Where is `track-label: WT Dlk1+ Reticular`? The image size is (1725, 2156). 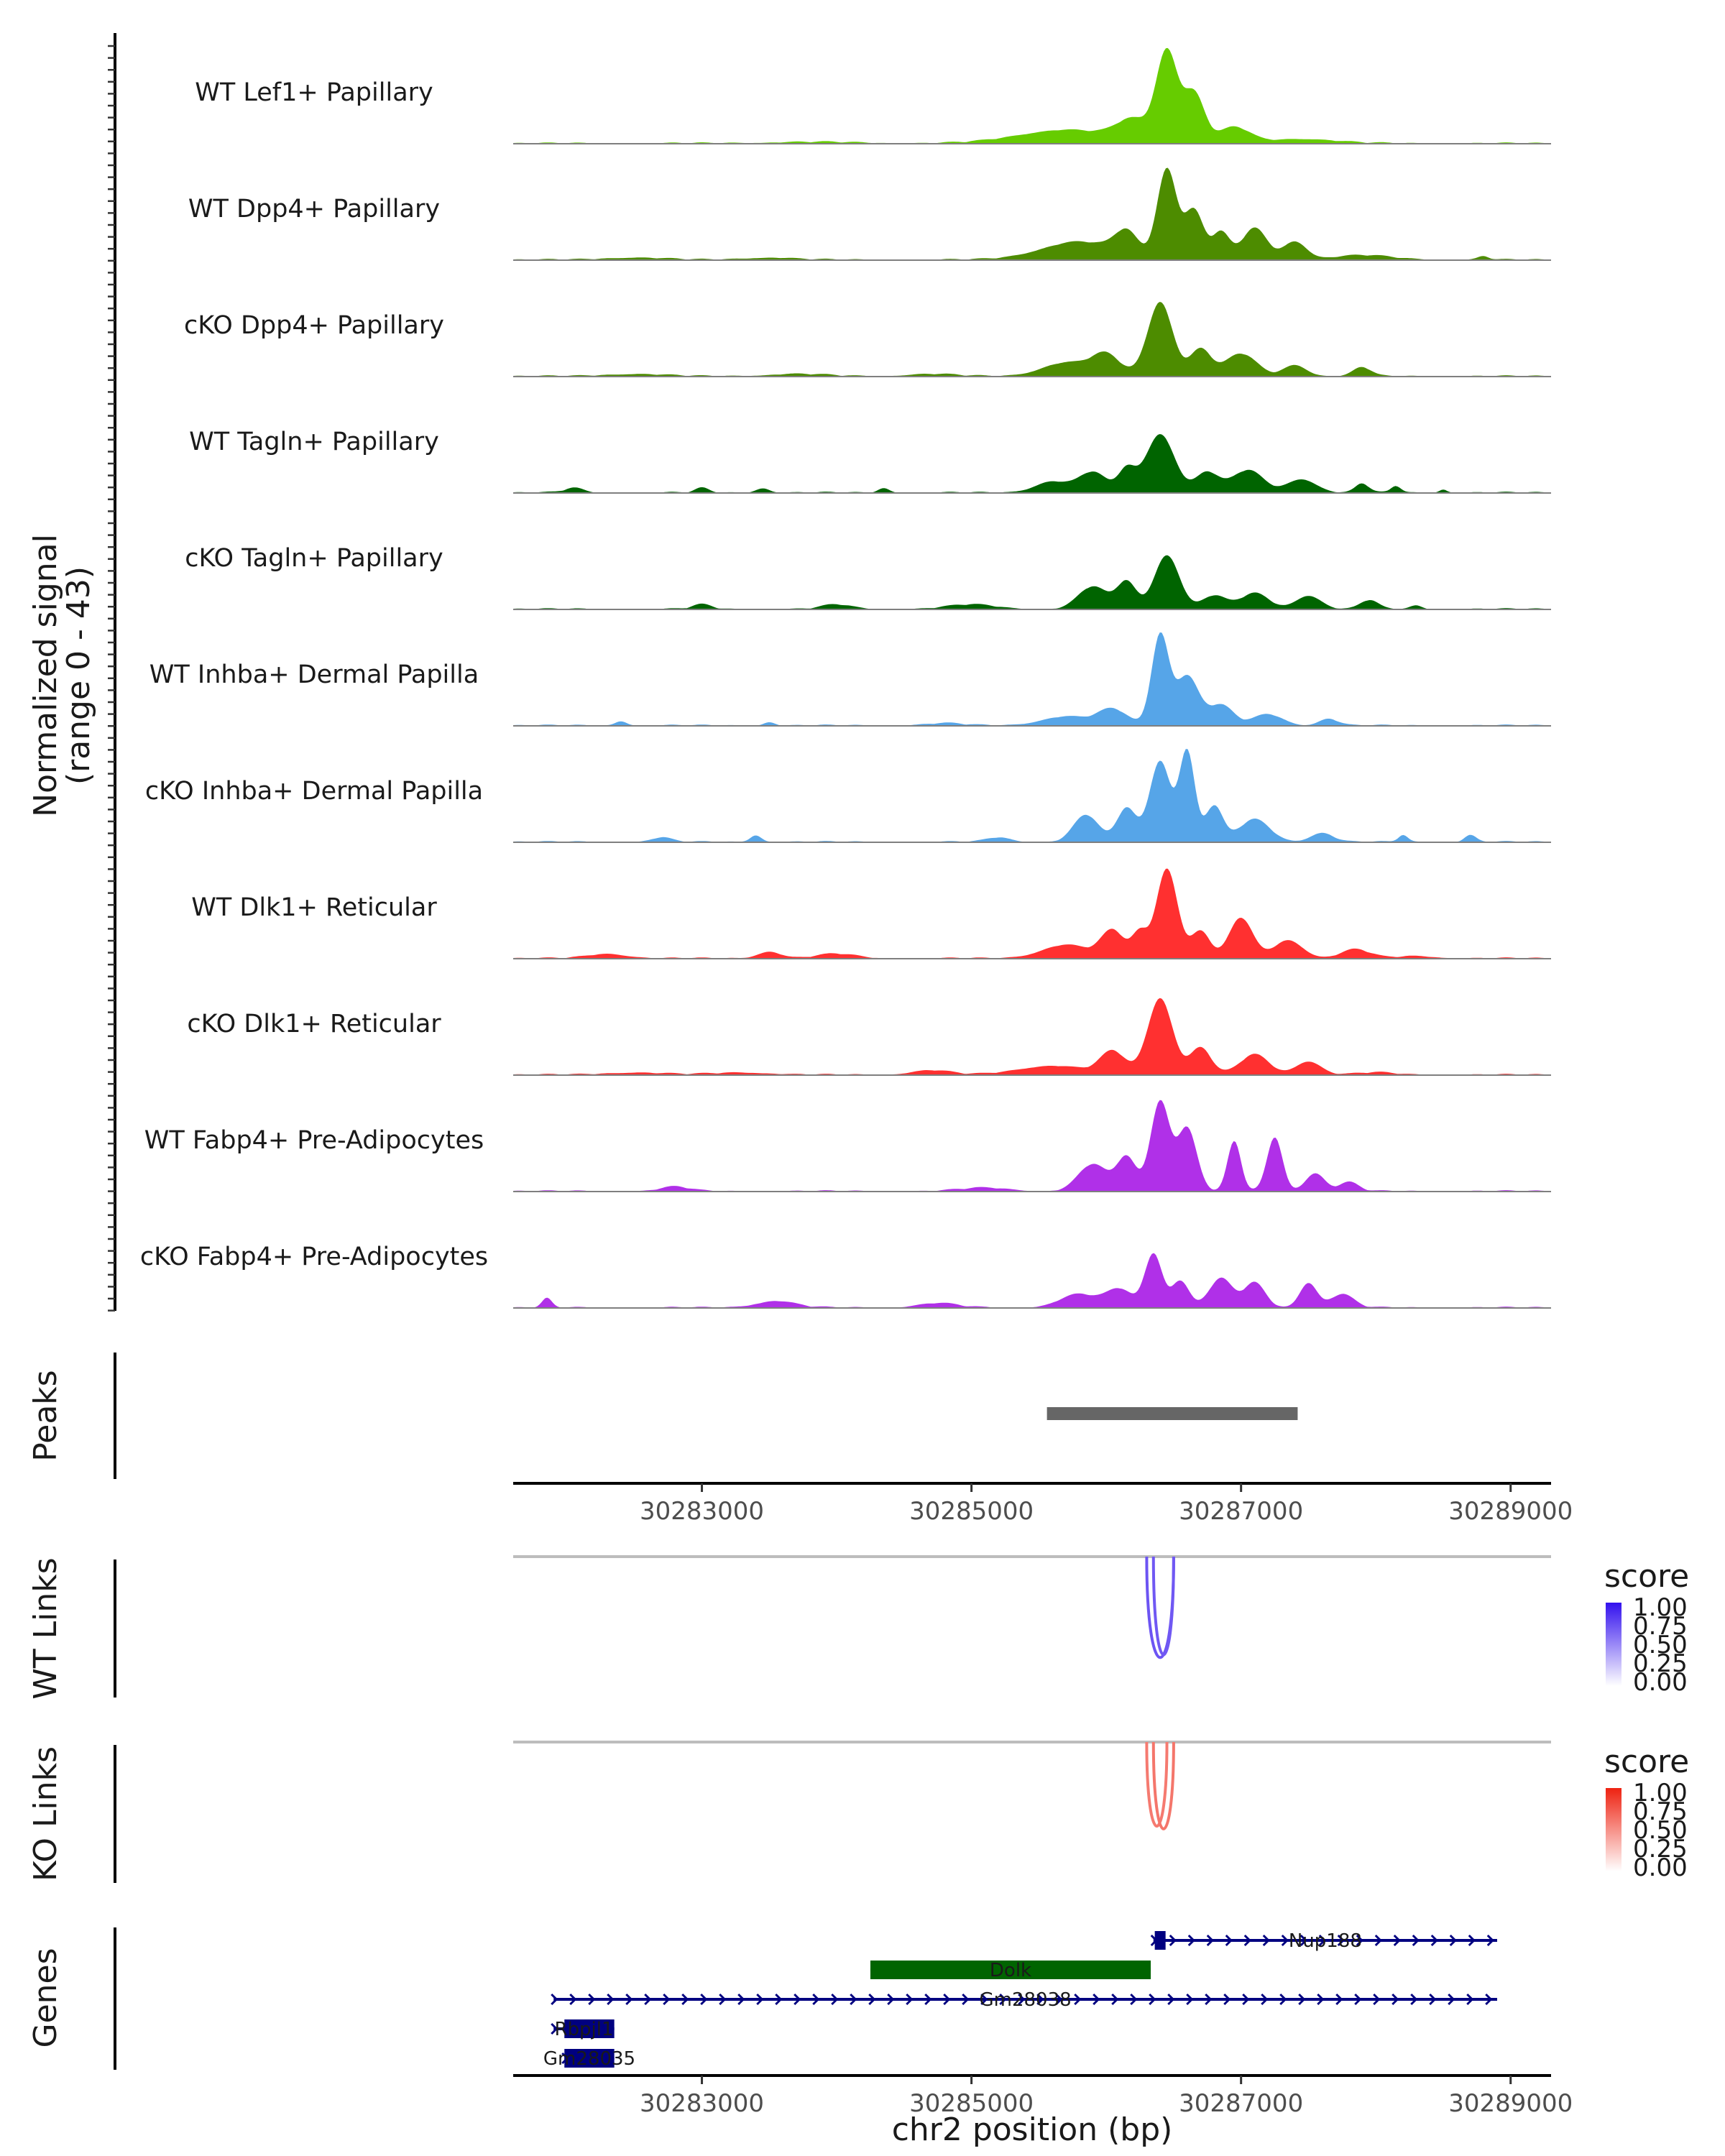 track-label: WT Dlk1+ Reticular is located at coordinates (314, 907).